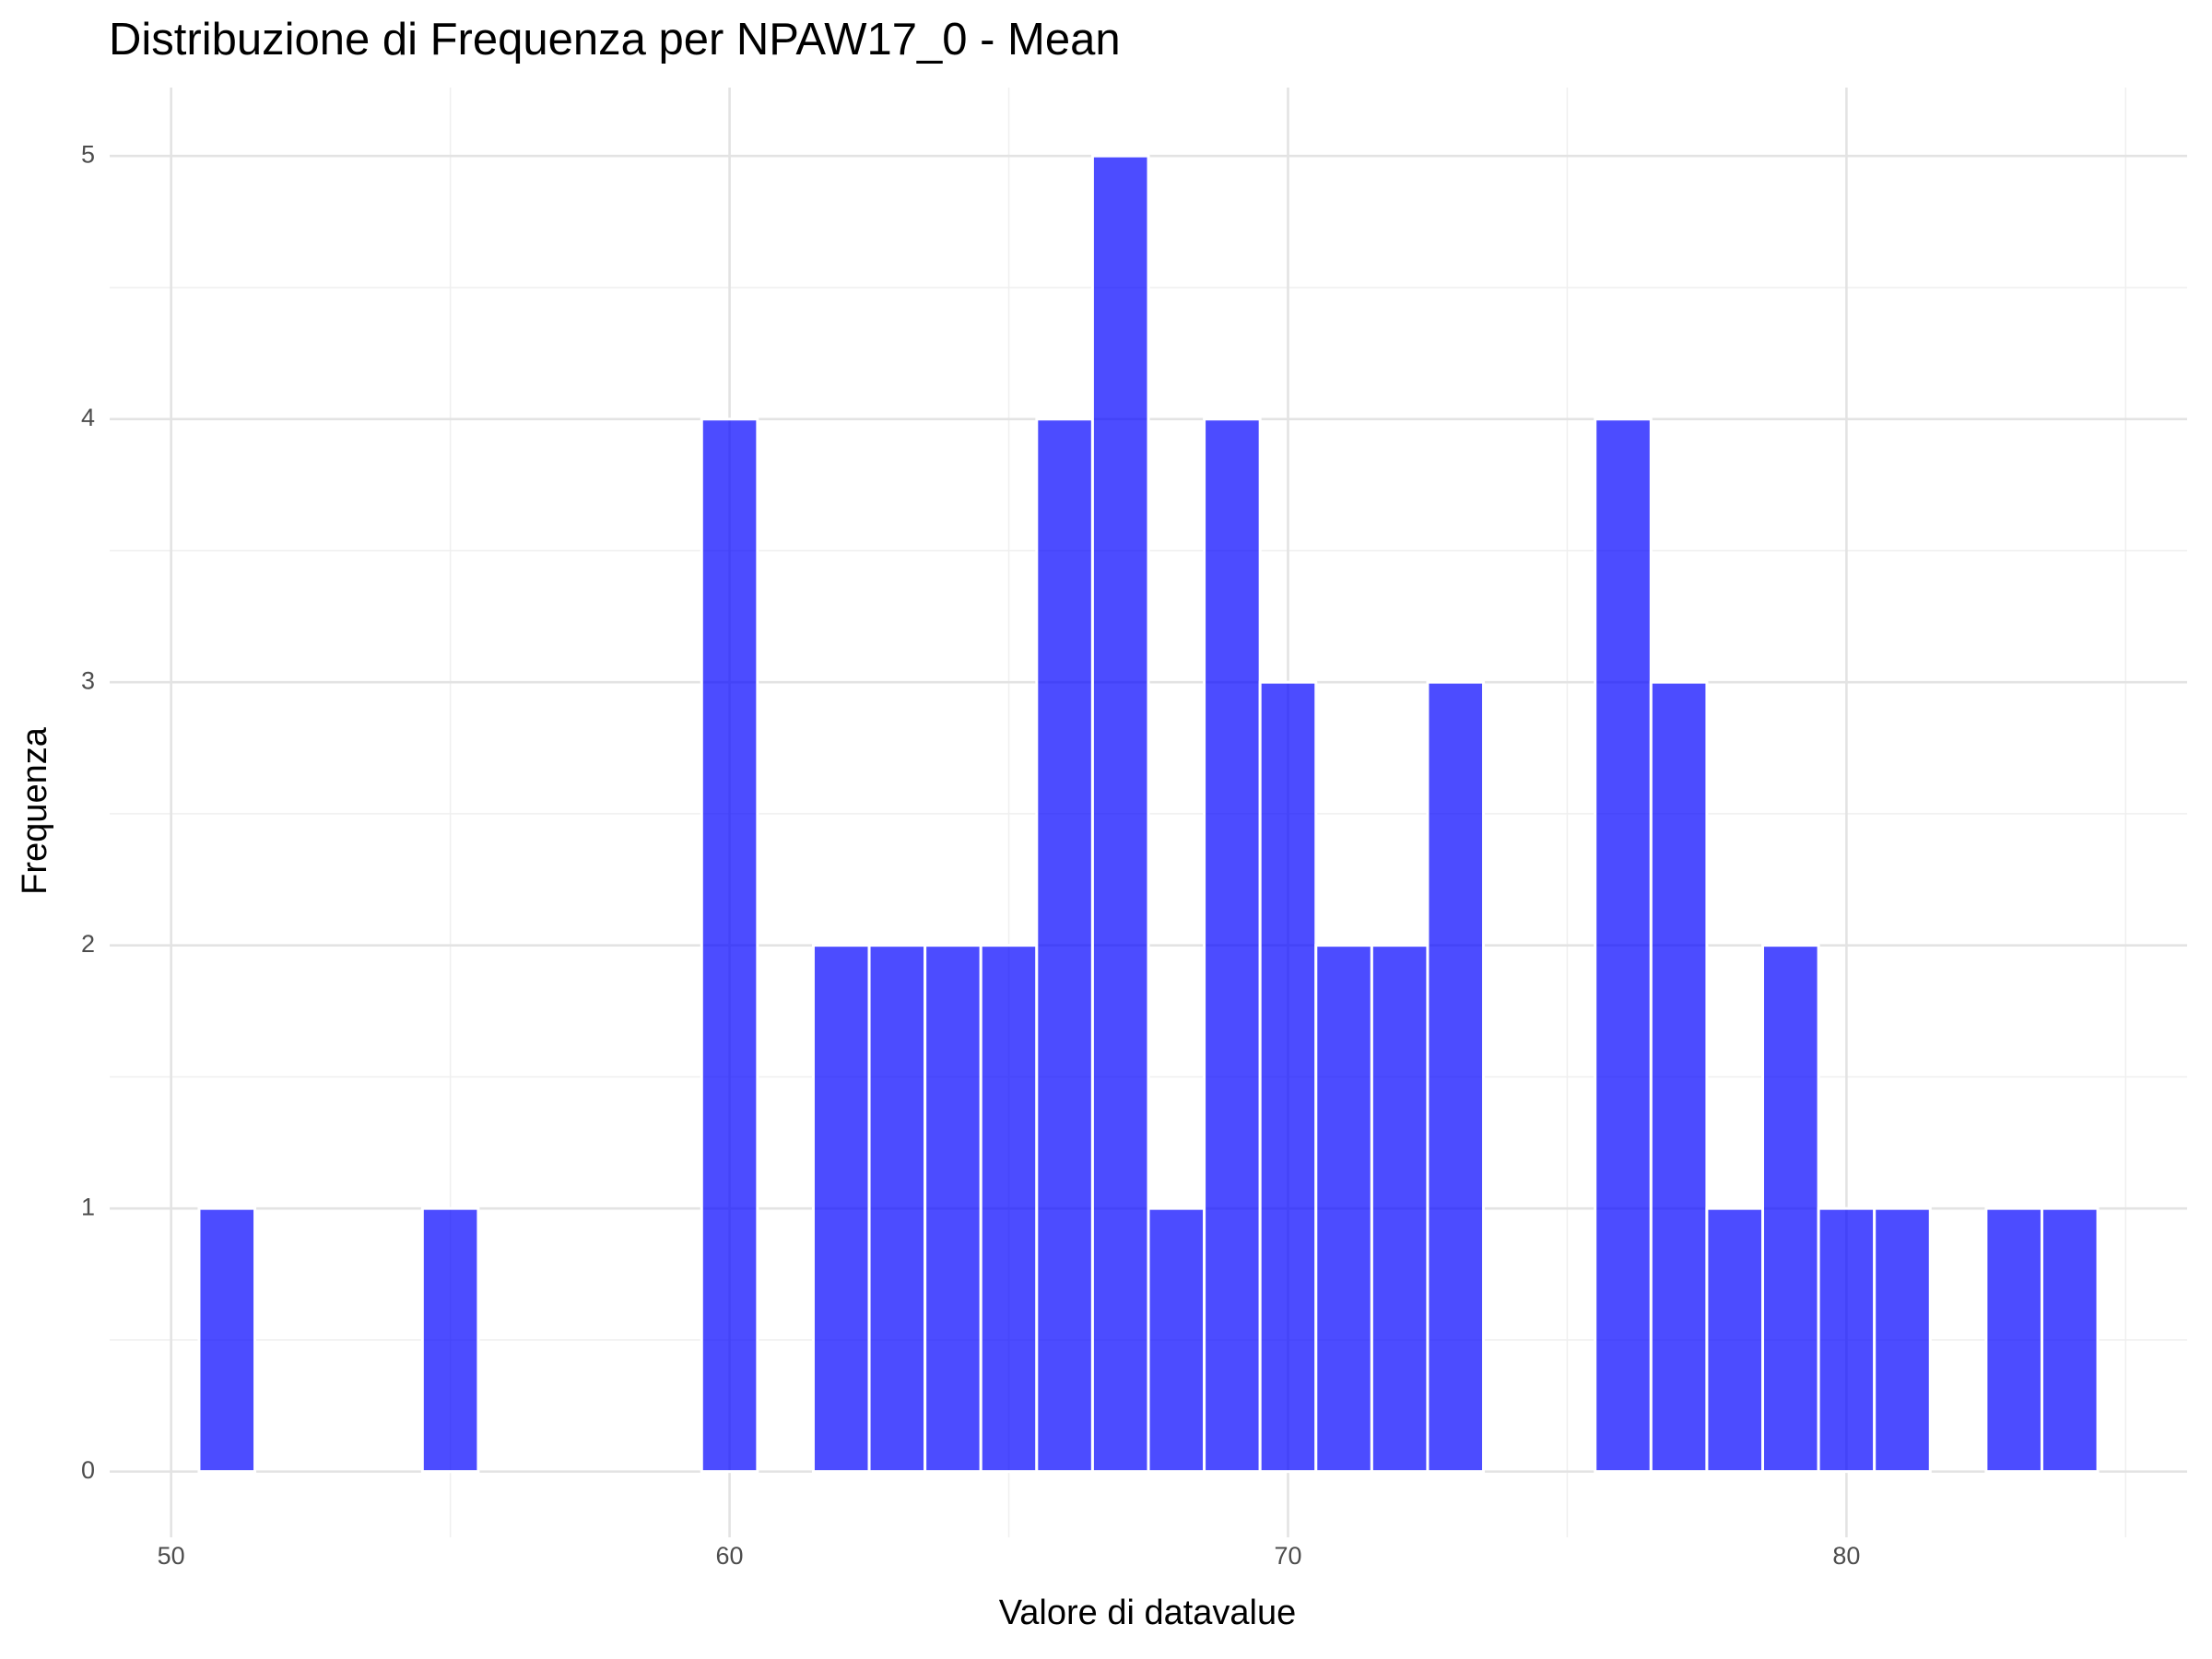  Describe the element at coordinates (1287, 1556) in the screenshot. I see `x-tick-label: 70` at that location.